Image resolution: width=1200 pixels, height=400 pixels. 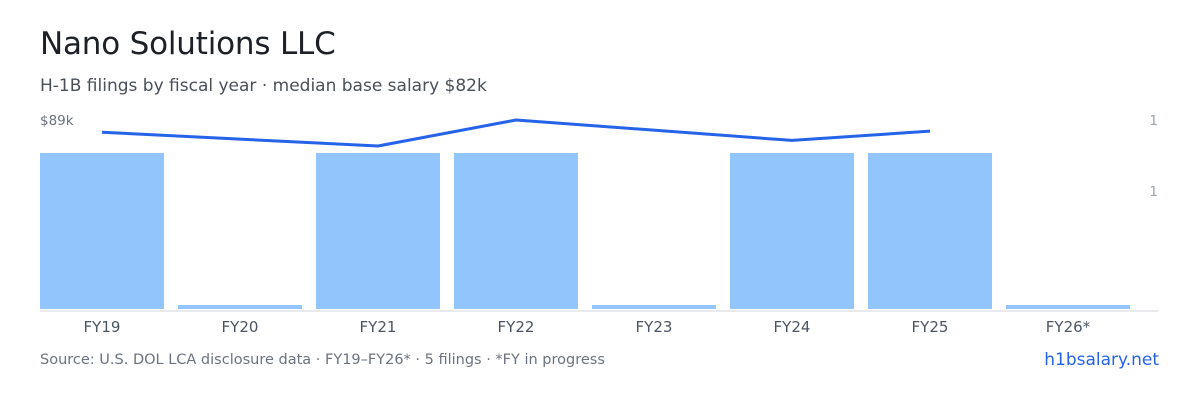 I want to click on bar-fy20, so click(x=240, y=307).